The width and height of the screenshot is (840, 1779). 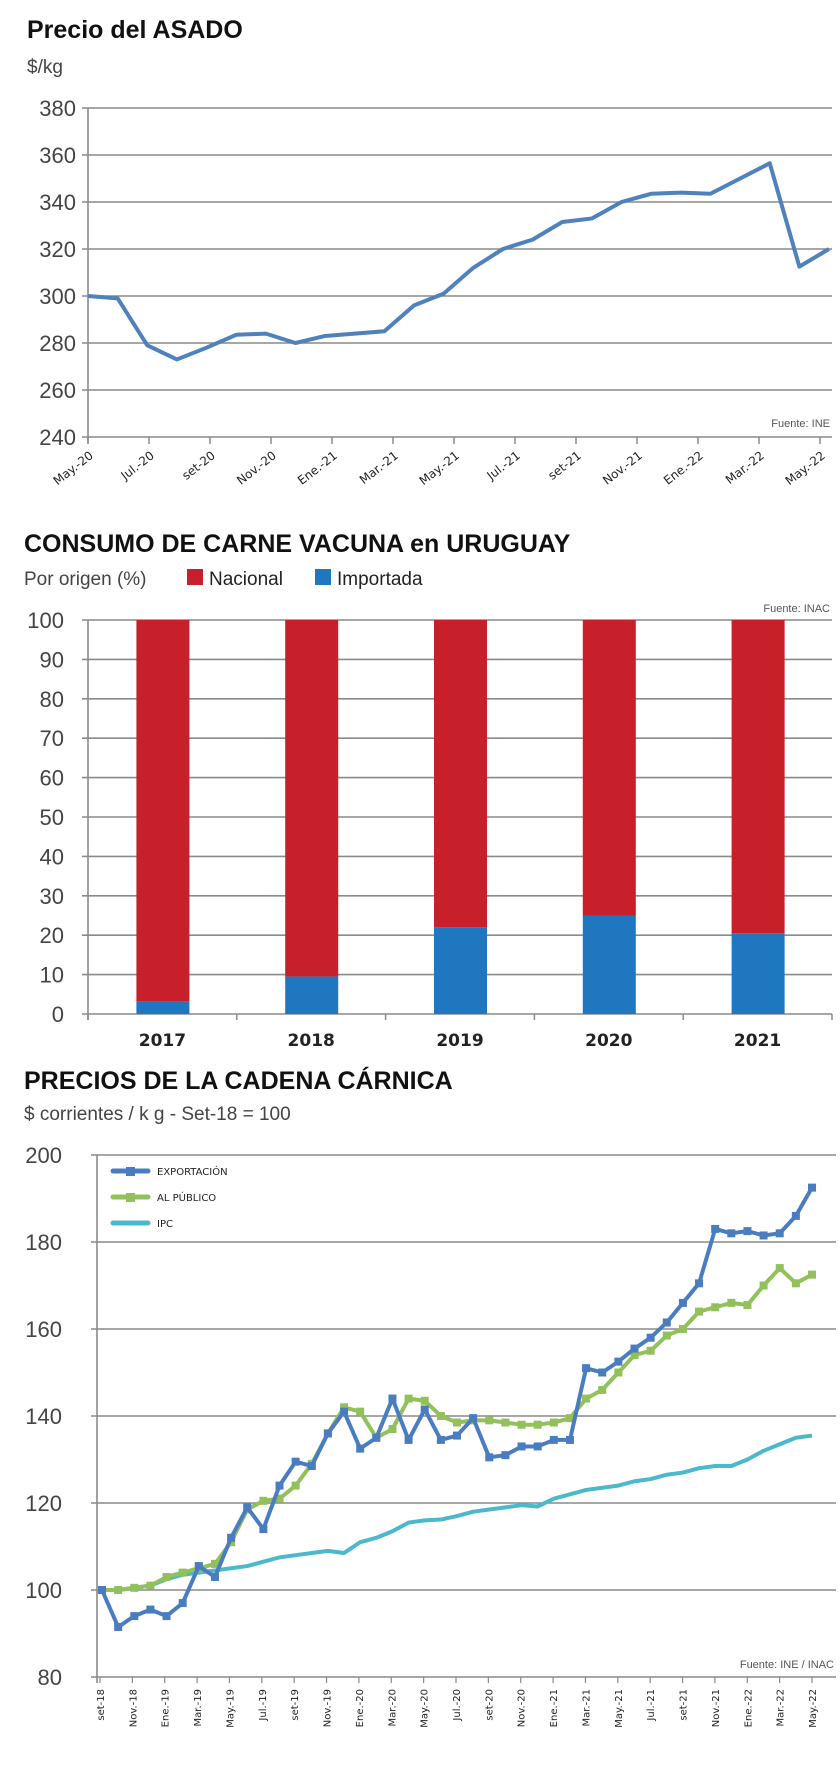 I want to click on y-tick-label: 340, so click(x=57, y=202).